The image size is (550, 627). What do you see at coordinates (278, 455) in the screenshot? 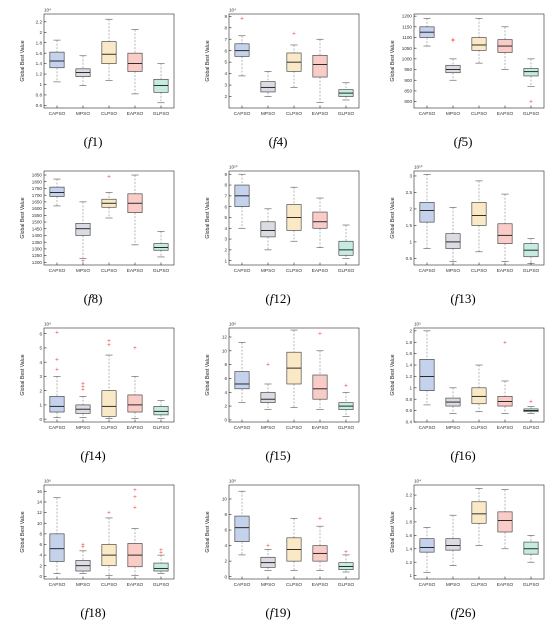
I see `figure-caption: (f15)` at bounding box center [278, 455].